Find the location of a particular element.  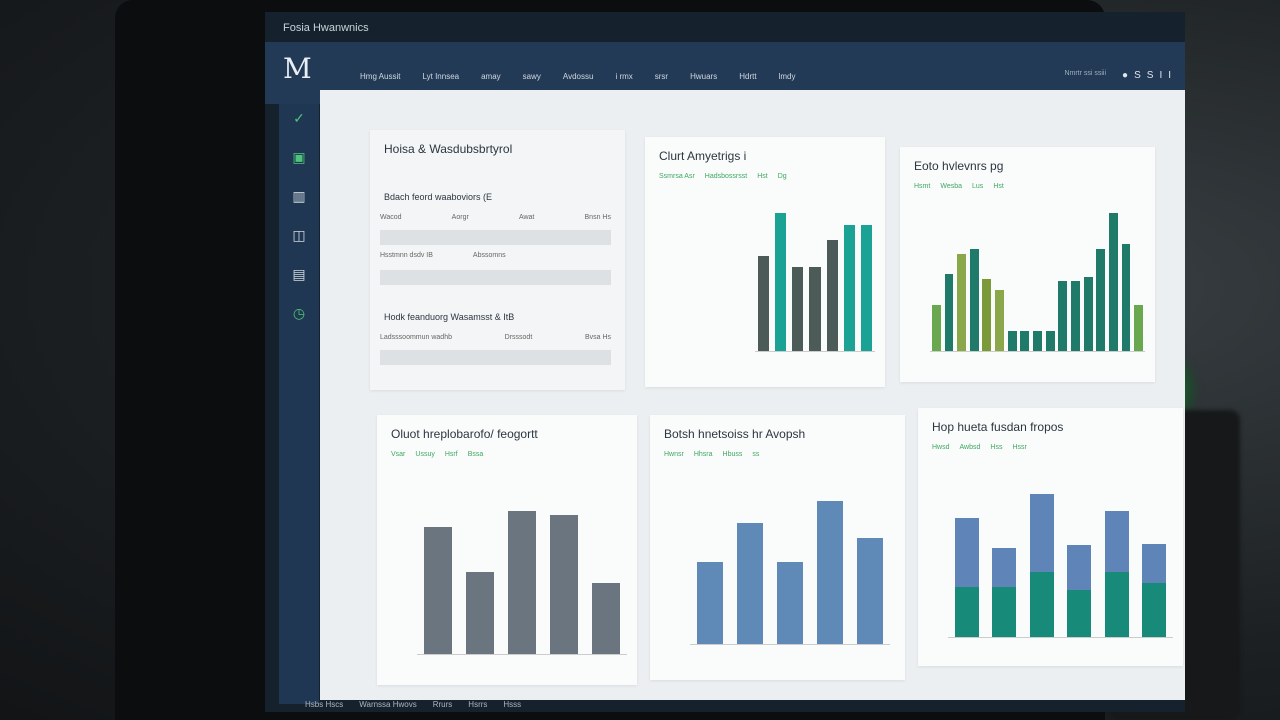

clock-icon: ◷ is located at coordinates (299, 313).